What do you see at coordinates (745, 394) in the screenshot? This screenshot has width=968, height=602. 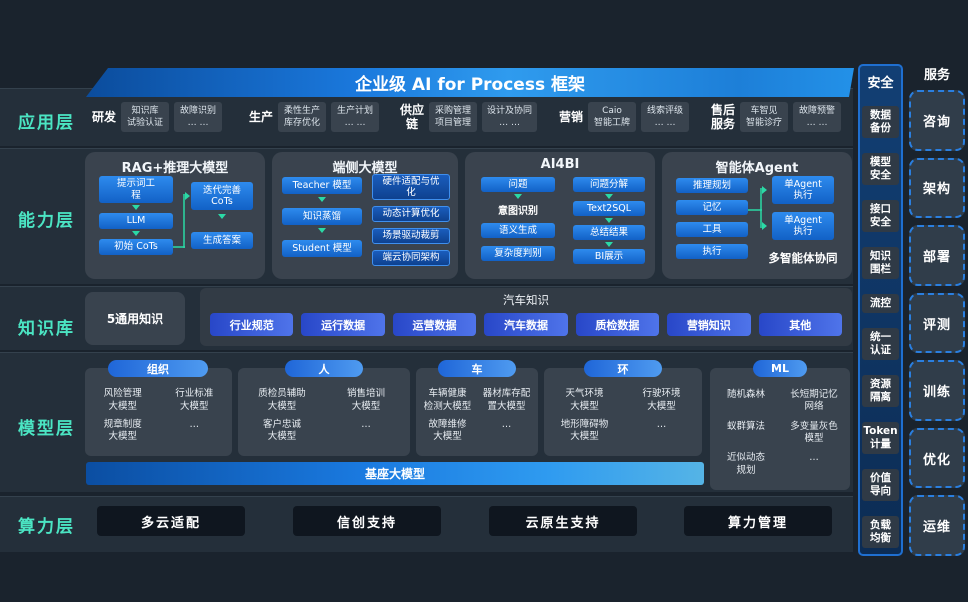 I see `model-item: 随机森林` at bounding box center [745, 394].